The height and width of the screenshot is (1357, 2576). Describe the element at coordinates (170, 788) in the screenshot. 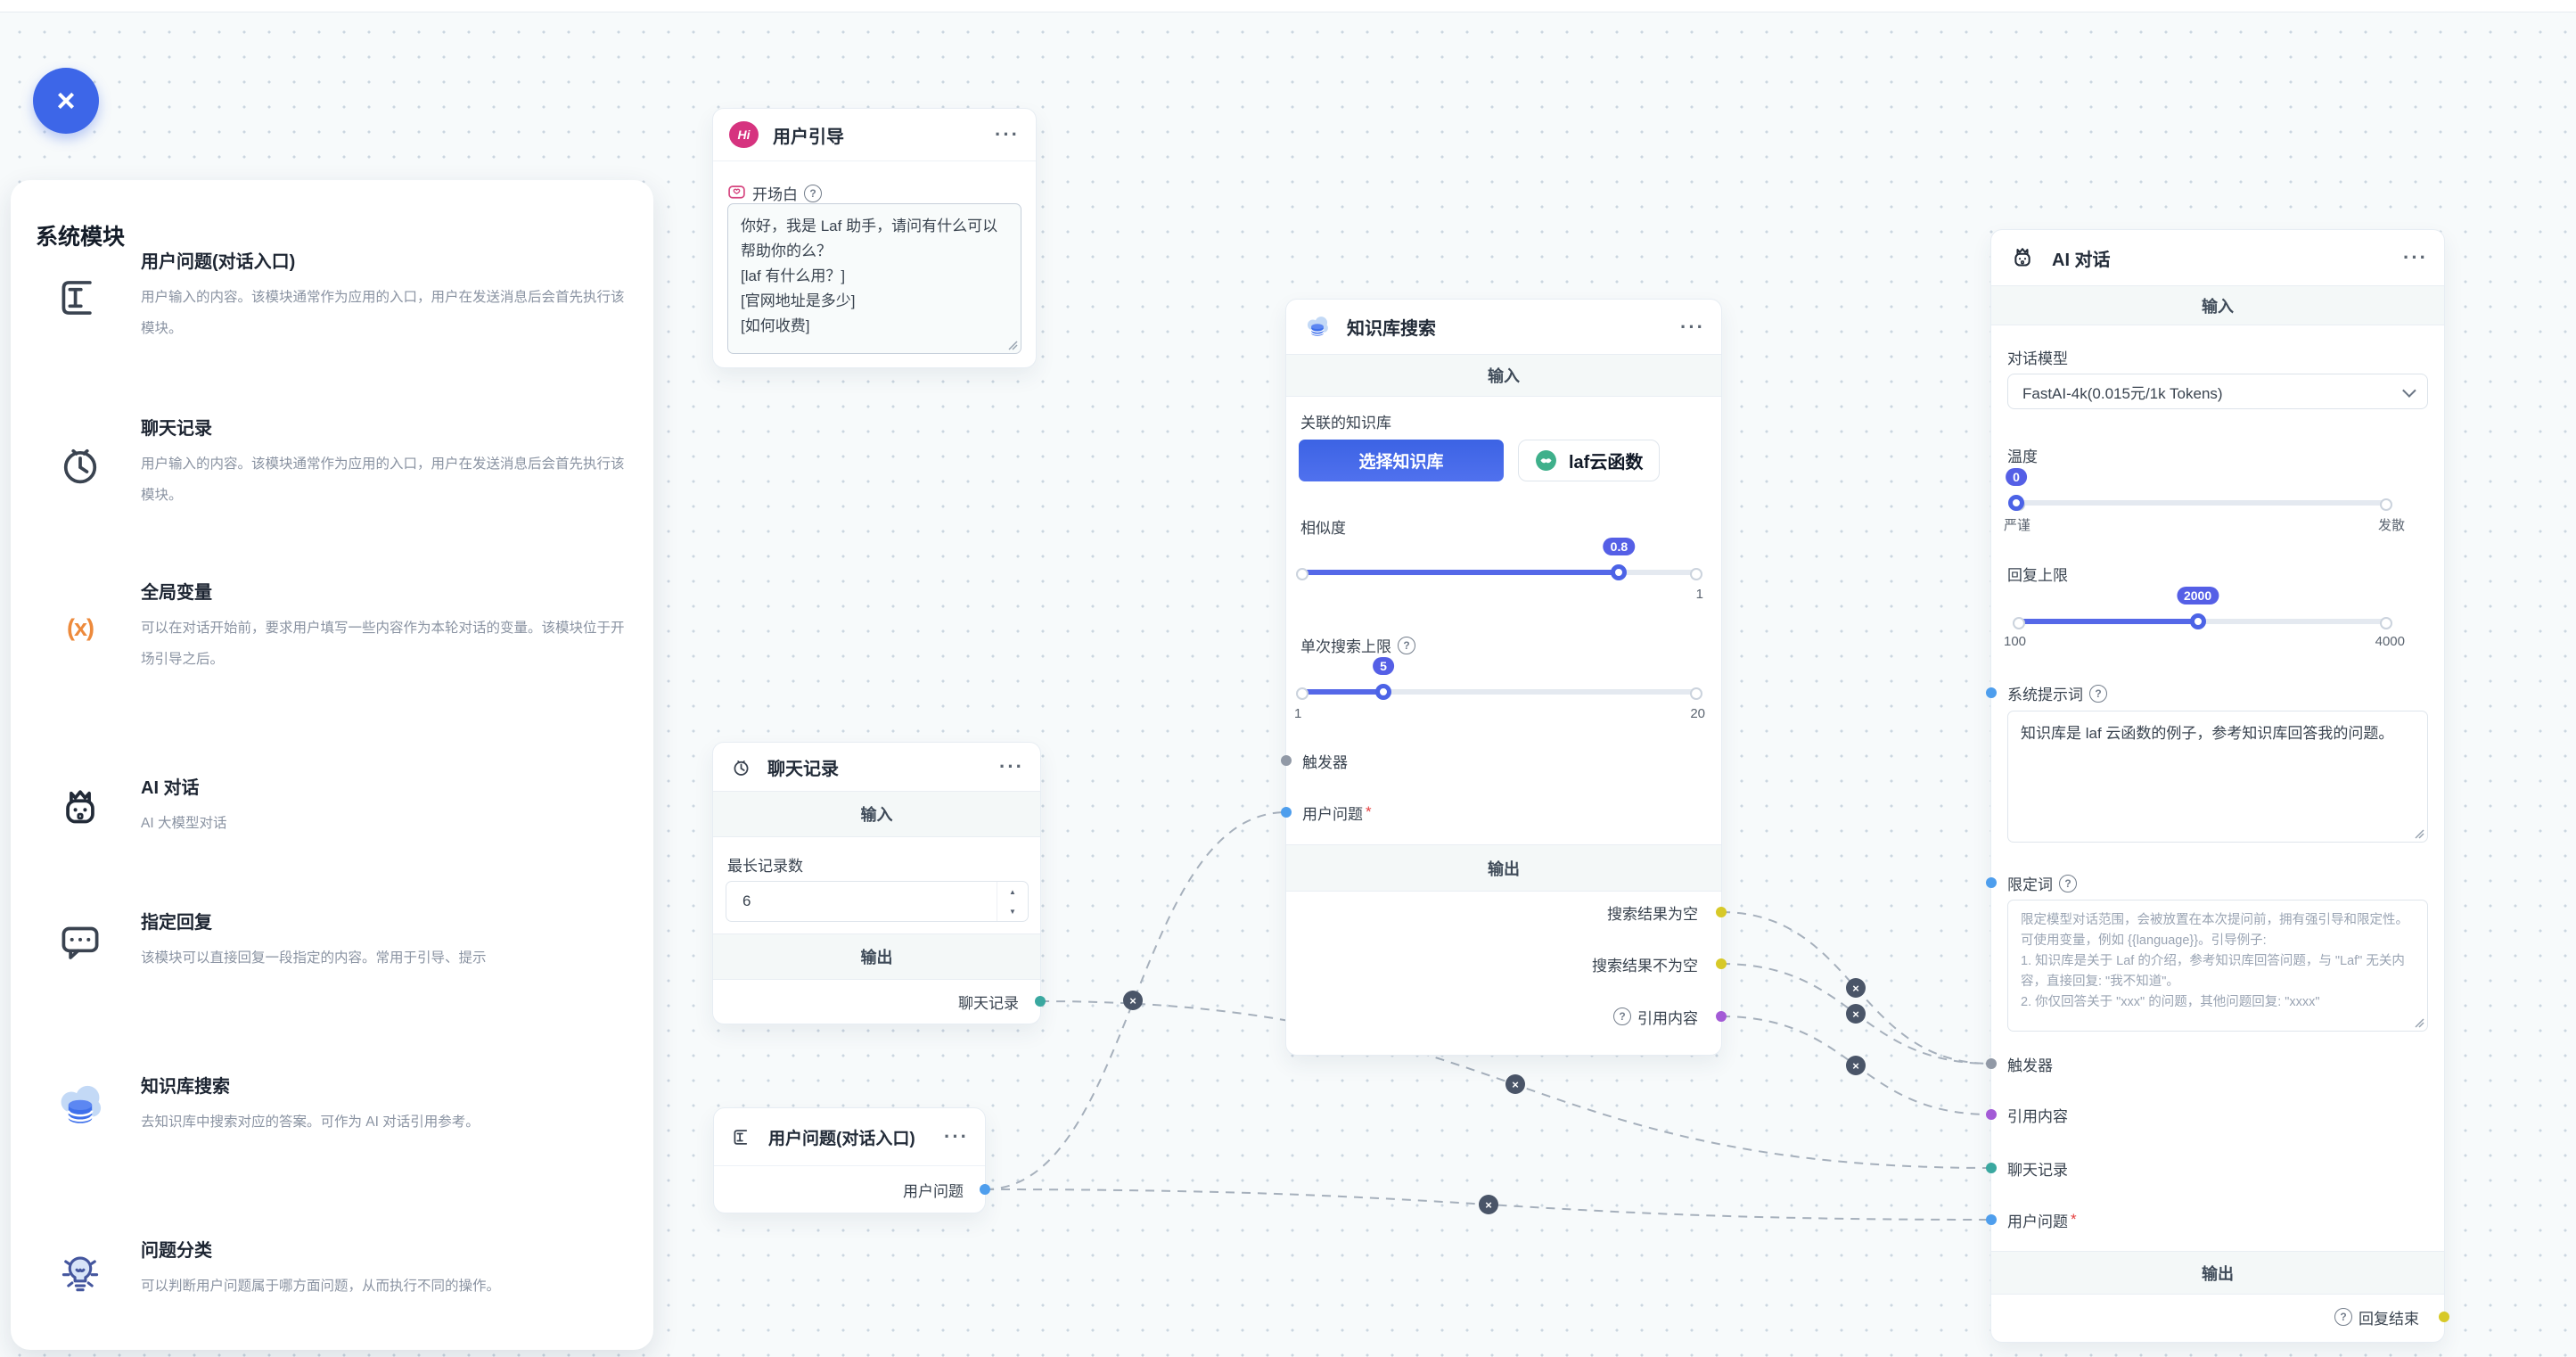

I see `item-title: AI 对话` at that location.